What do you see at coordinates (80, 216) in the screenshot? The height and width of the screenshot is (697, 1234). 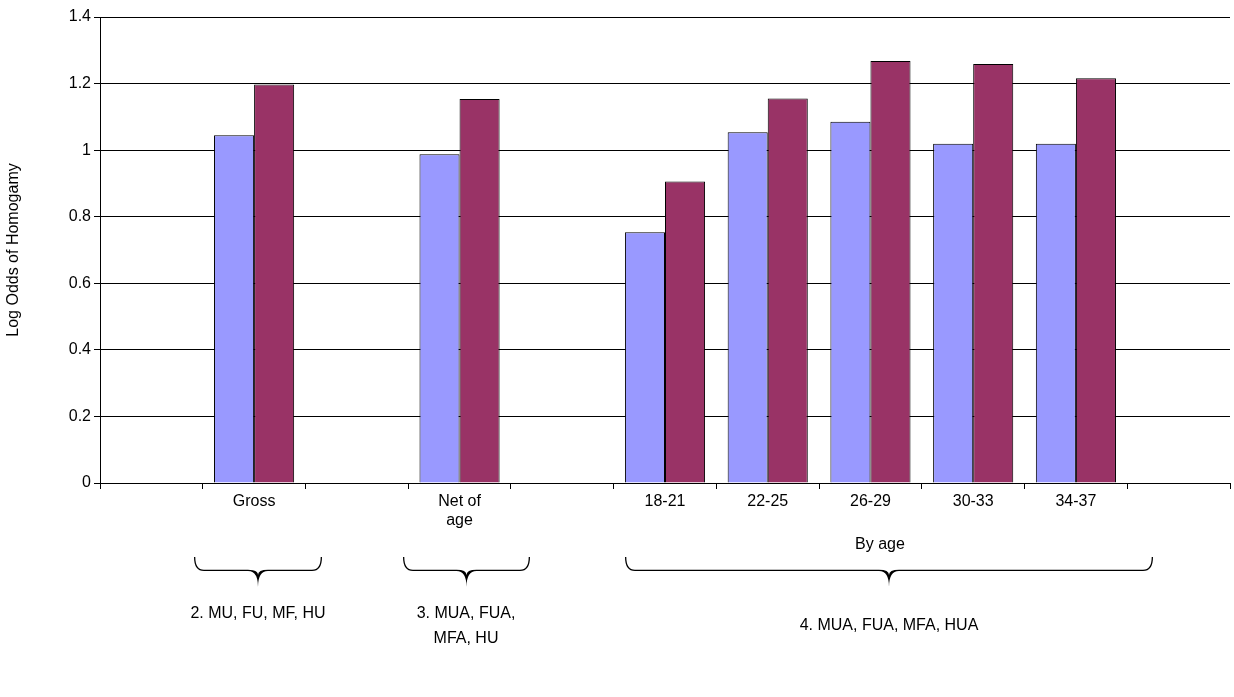 I see `y-tick-label: 0.8` at bounding box center [80, 216].